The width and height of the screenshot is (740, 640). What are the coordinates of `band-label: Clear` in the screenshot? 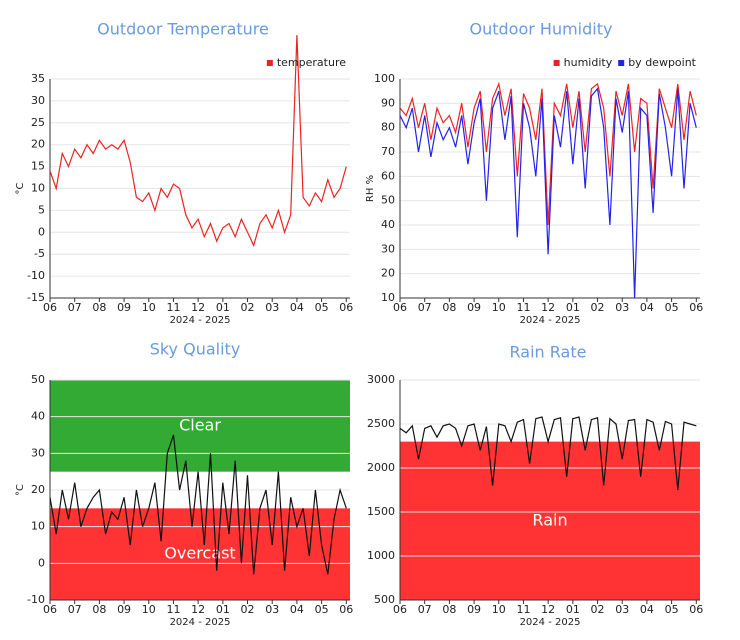 It's located at (200, 424).